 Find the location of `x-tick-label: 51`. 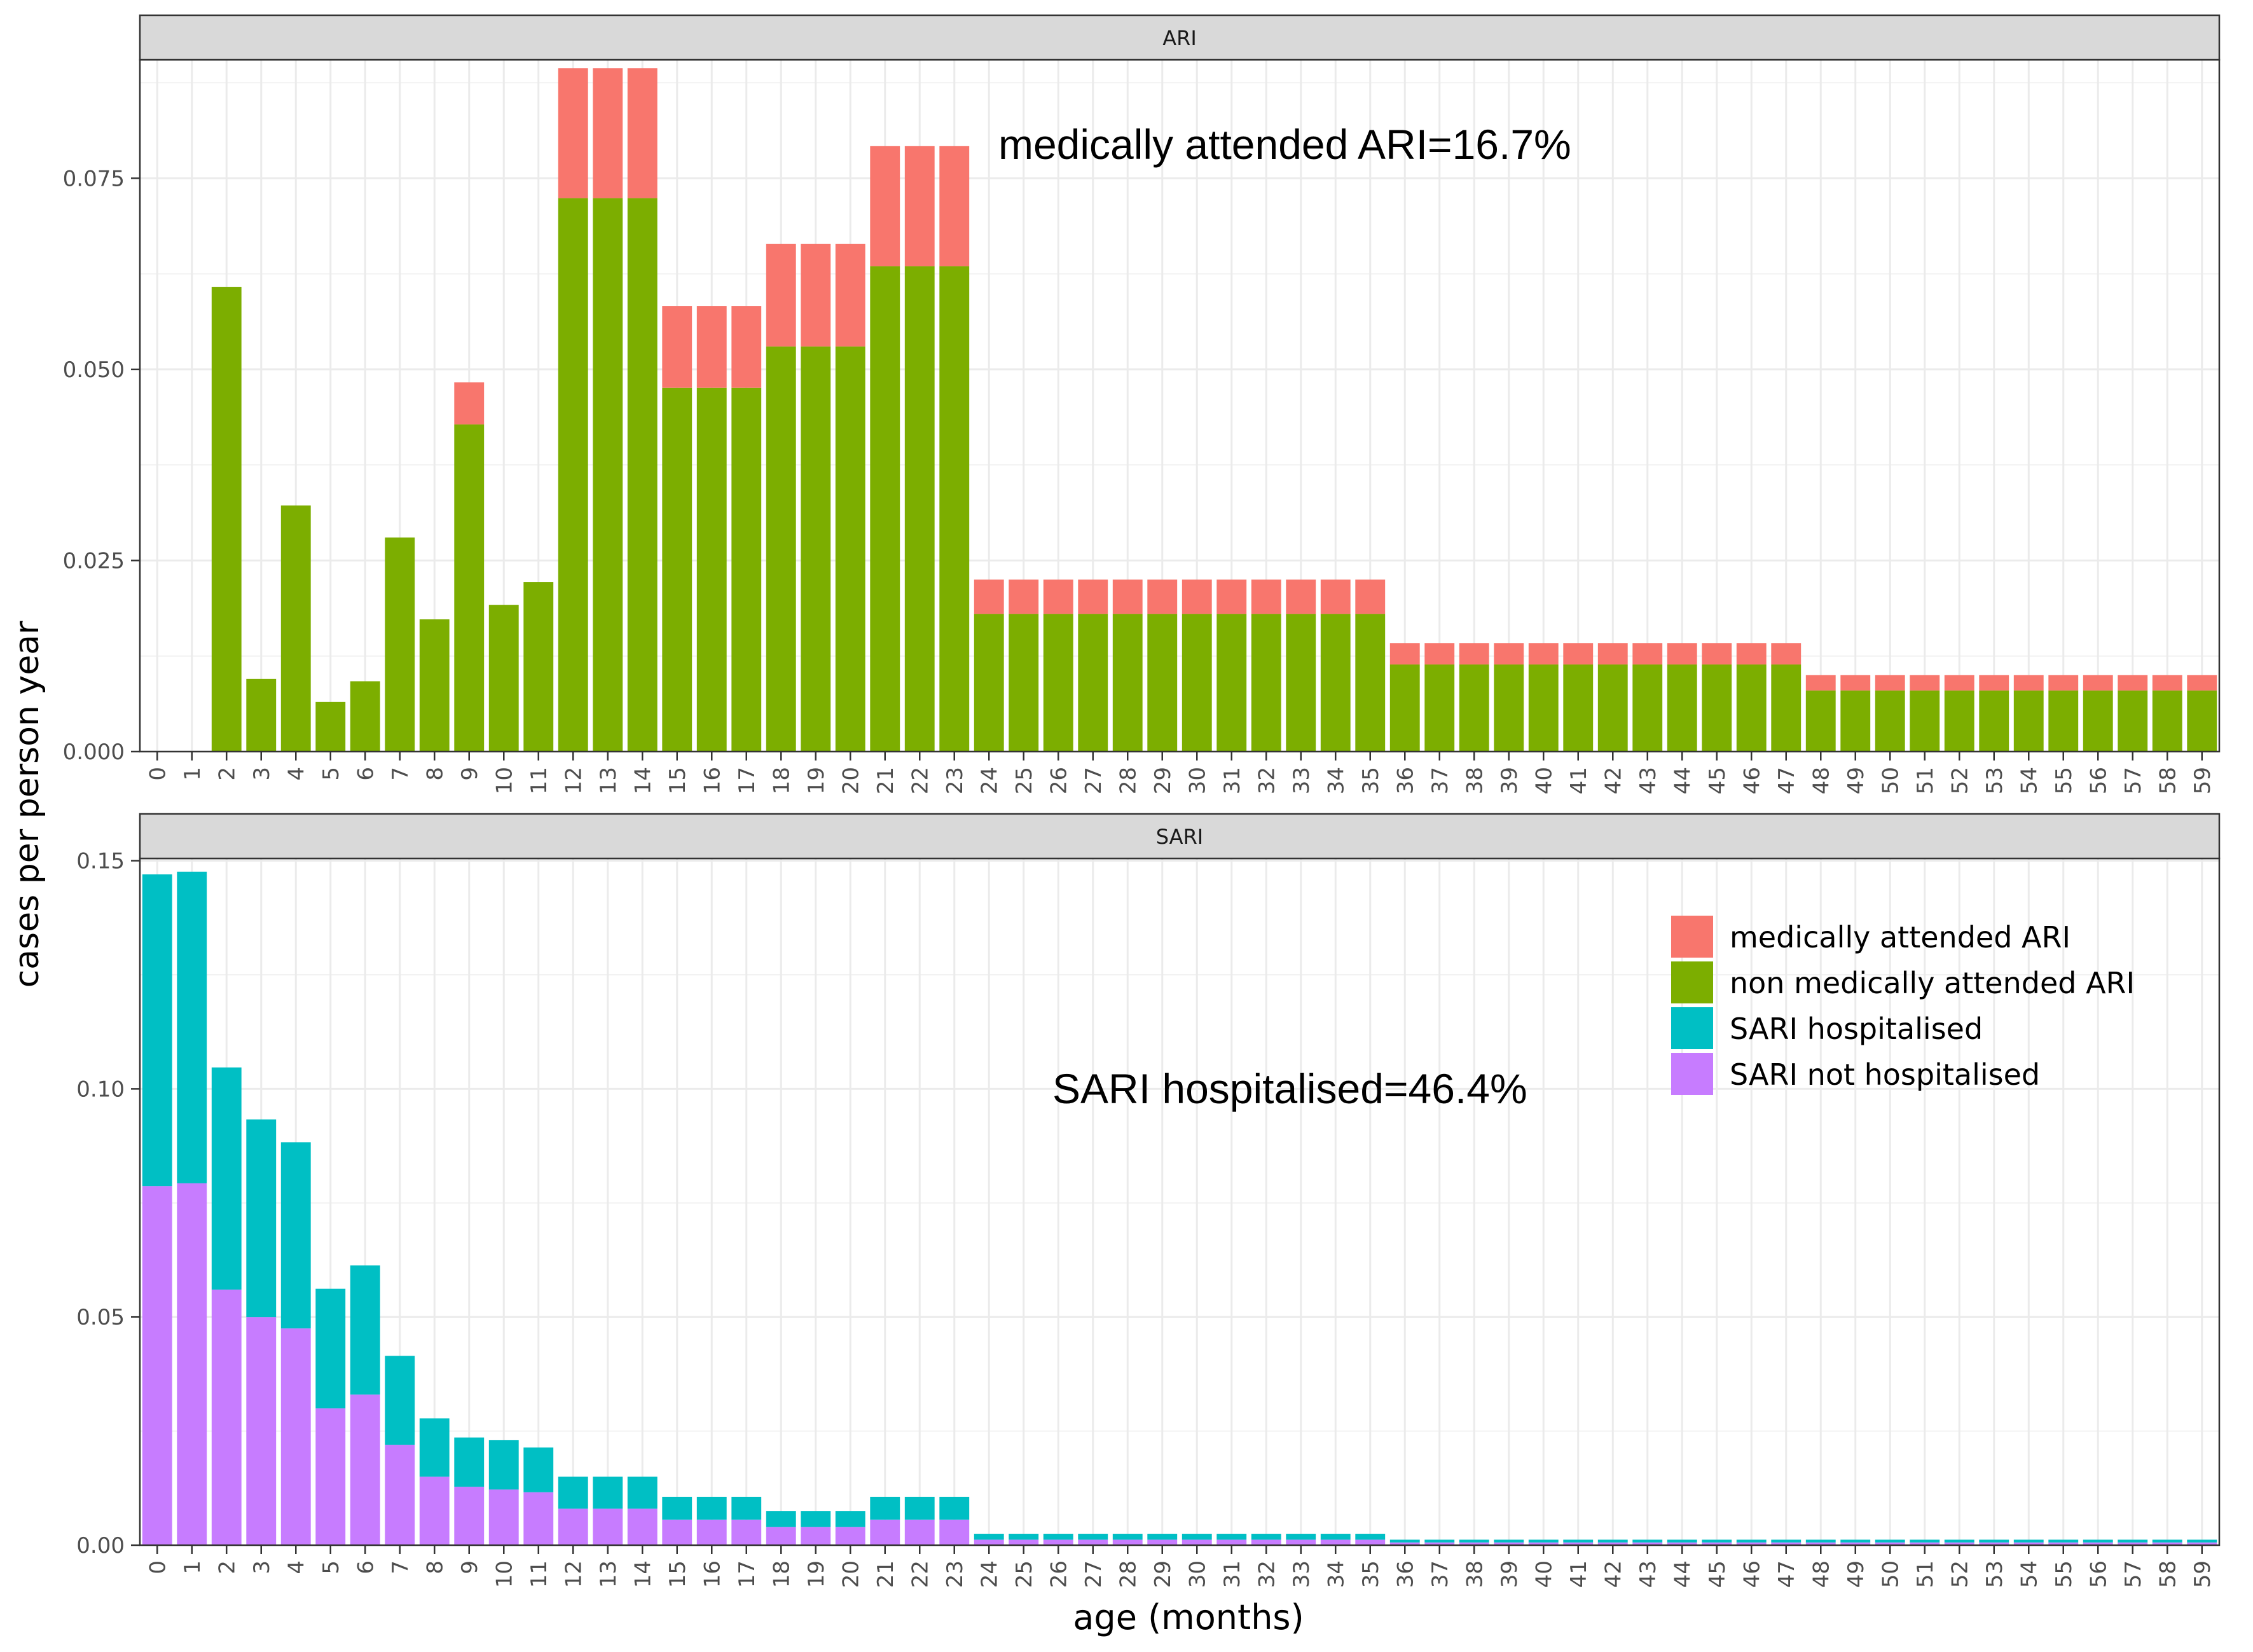

x-tick-label: 51 is located at coordinates (1925, 1574).